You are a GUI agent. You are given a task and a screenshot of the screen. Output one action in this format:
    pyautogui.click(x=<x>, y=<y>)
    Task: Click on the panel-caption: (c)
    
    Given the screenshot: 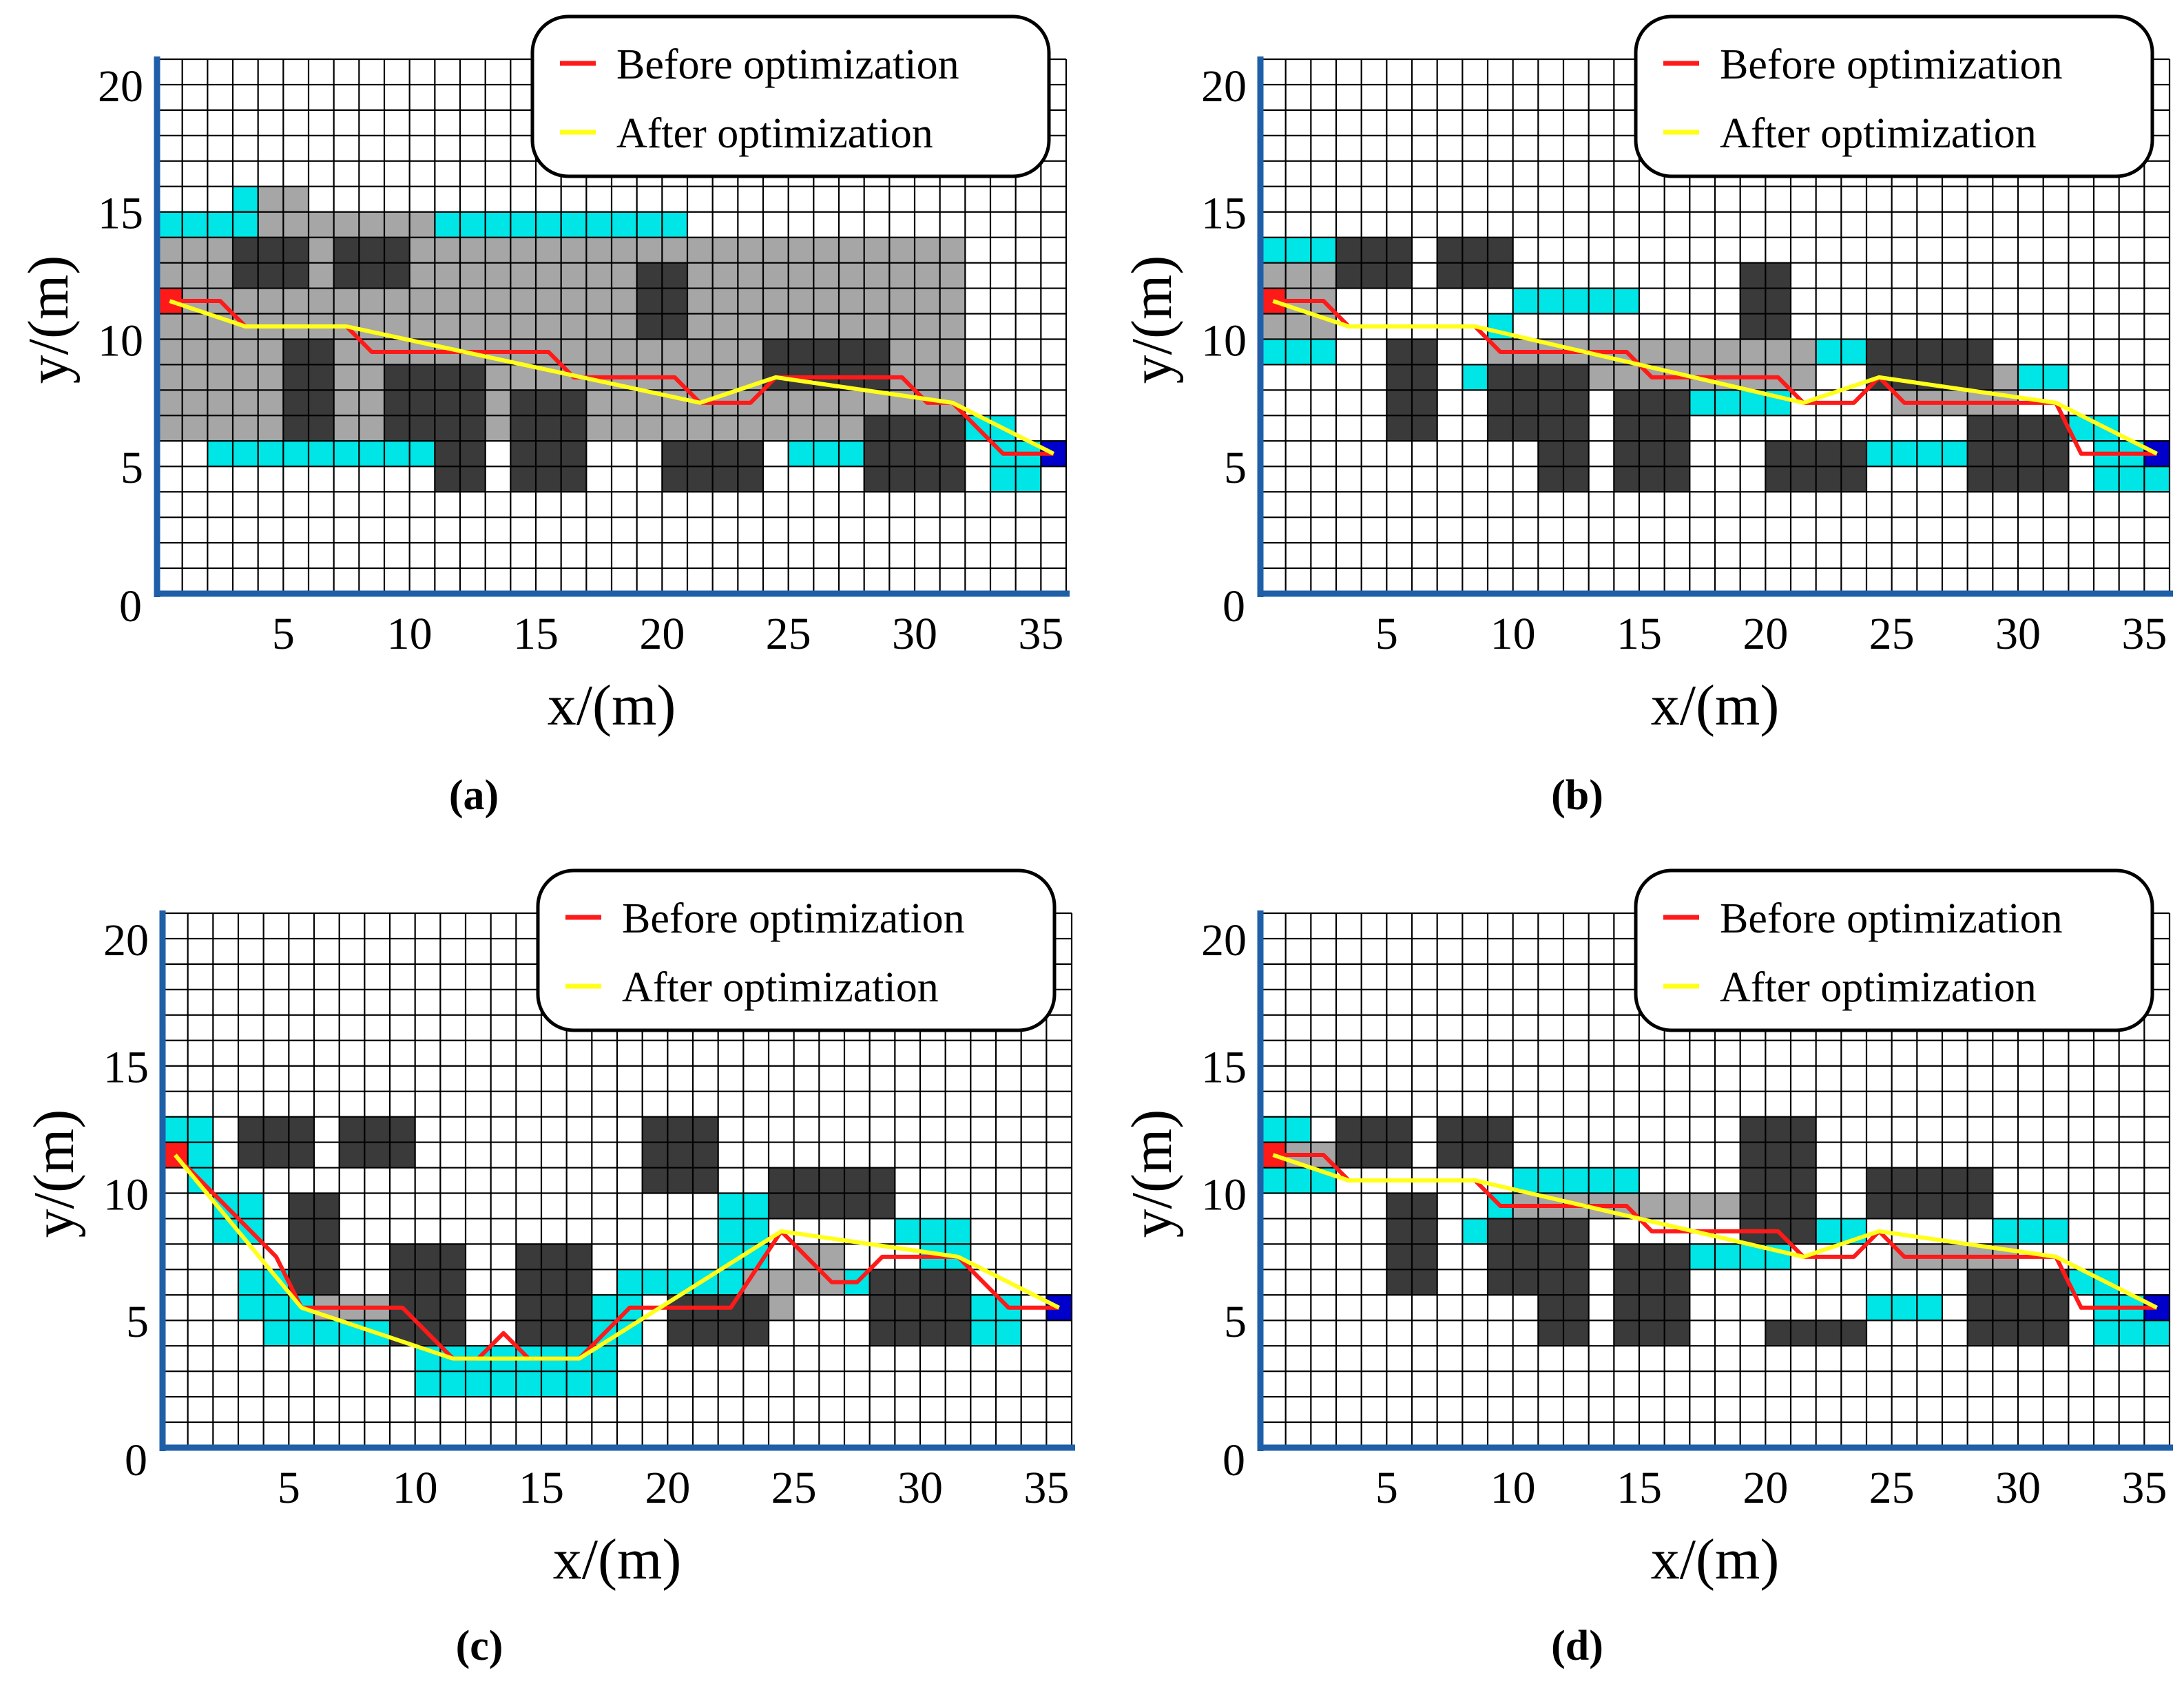 What is the action you would take?
    pyautogui.click(x=479, y=1646)
    